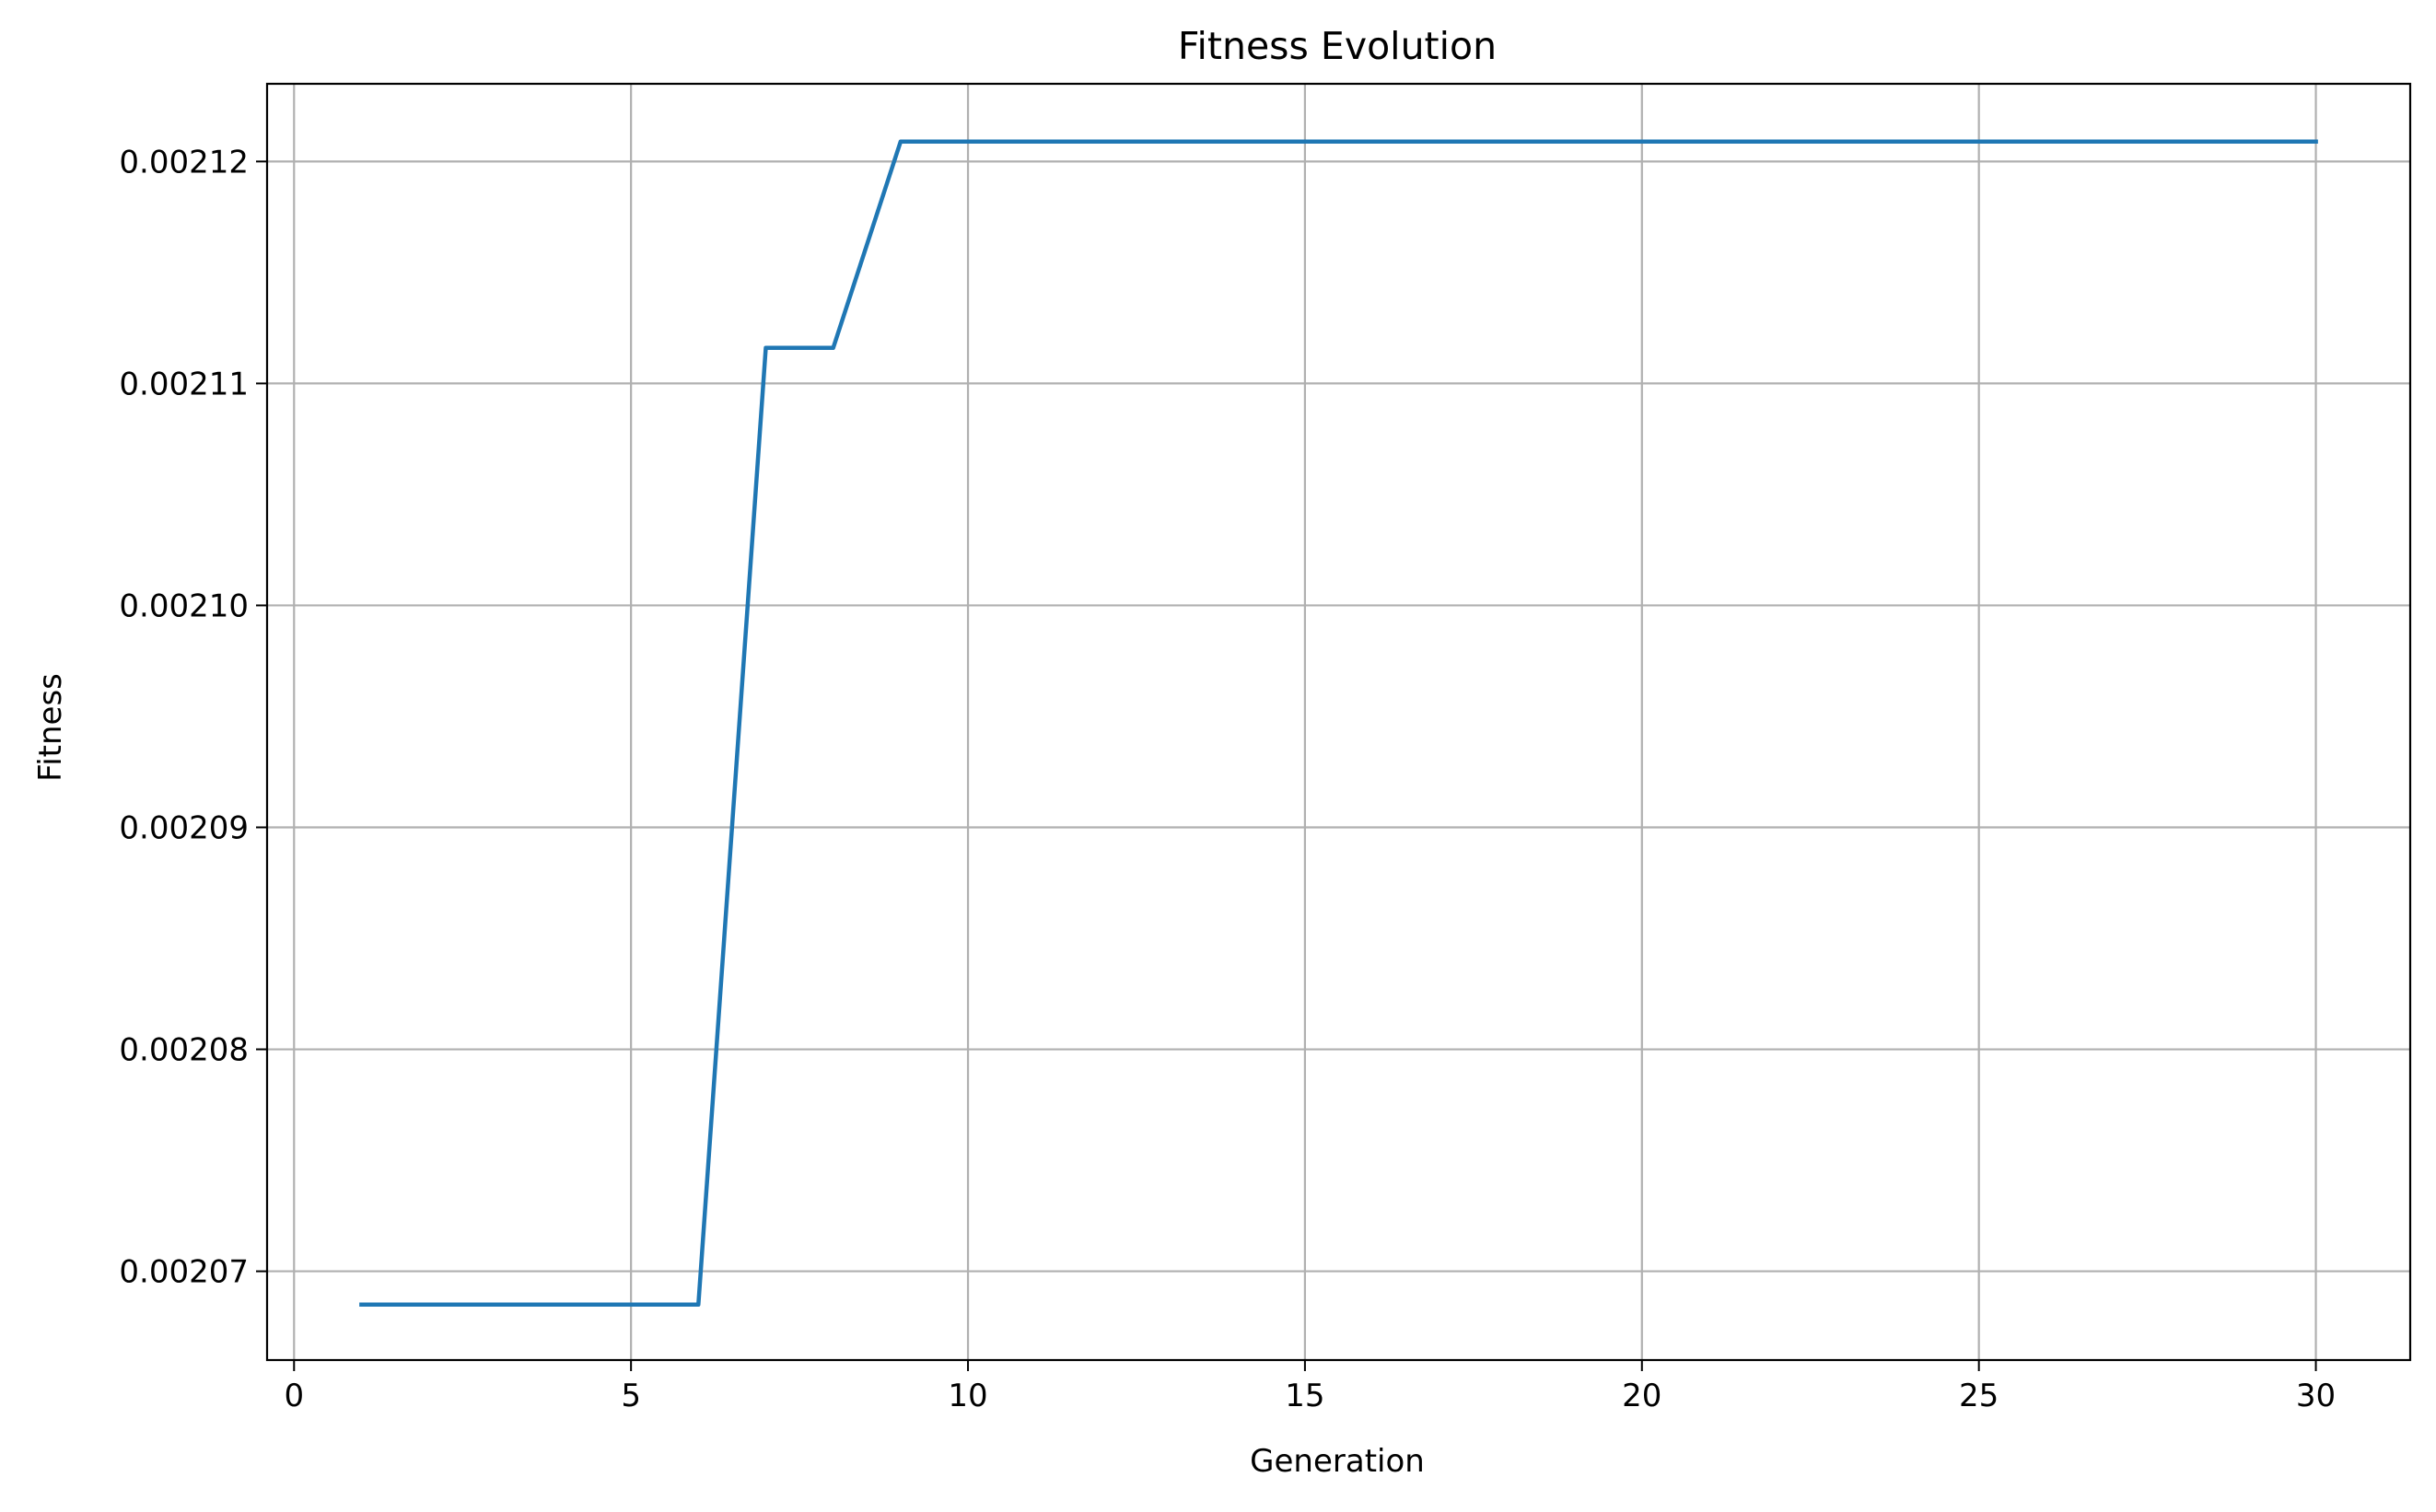 Image resolution: width=2436 pixels, height=1512 pixels. What do you see at coordinates (294, 1396) in the screenshot?
I see `x-tick-label: 0` at bounding box center [294, 1396].